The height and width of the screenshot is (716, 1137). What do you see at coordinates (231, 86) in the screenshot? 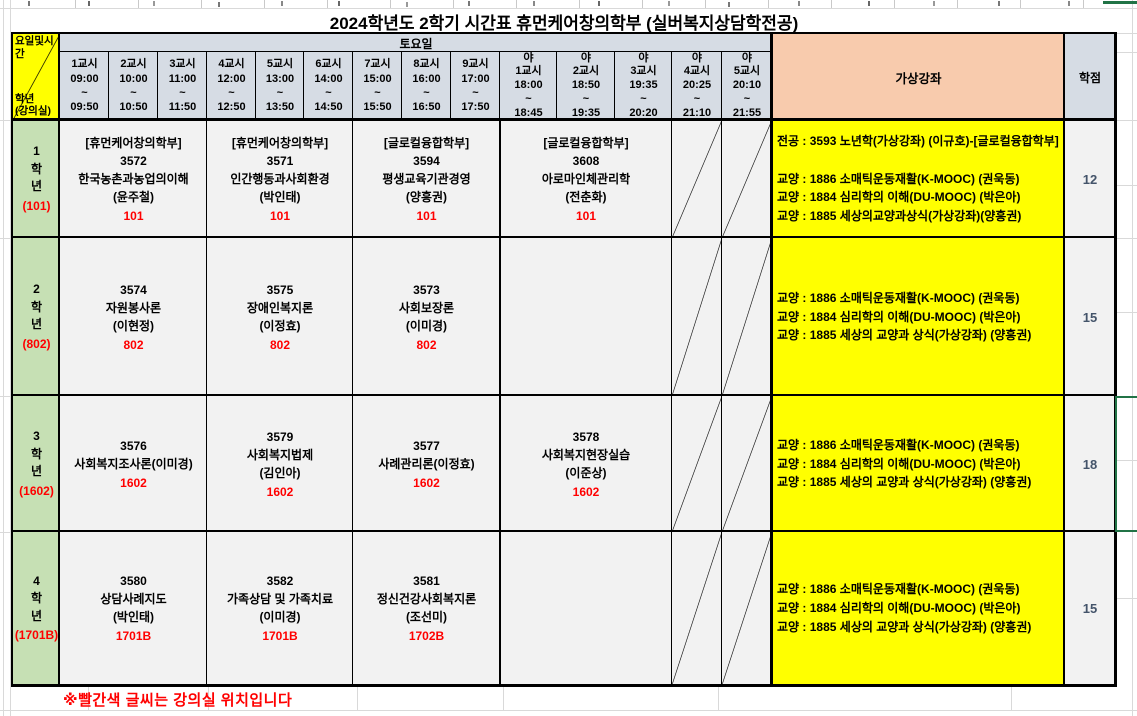
I see `period-header-cell-4: 4교시 12:00 ~ 12:50` at bounding box center [231, 86].